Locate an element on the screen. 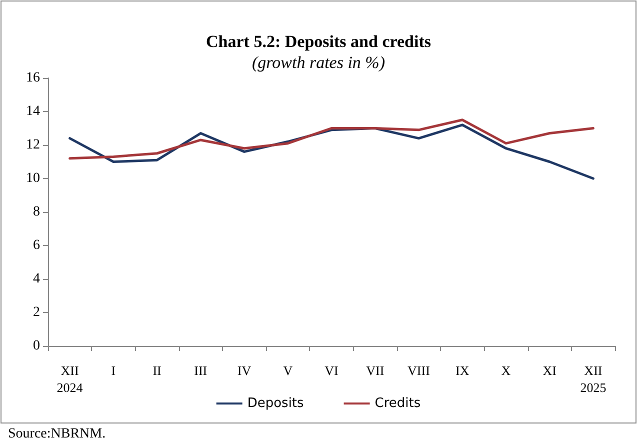  chart-subtitle: (growth rates in %) is located at coordinates (319, 62).